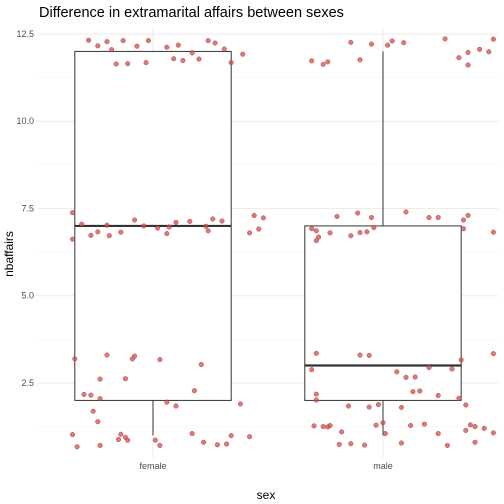 The width and height of the screenshot is (504, 504). Describe the element at coordinates (383, 313) in the screenshot. I see `male-box` at that location.